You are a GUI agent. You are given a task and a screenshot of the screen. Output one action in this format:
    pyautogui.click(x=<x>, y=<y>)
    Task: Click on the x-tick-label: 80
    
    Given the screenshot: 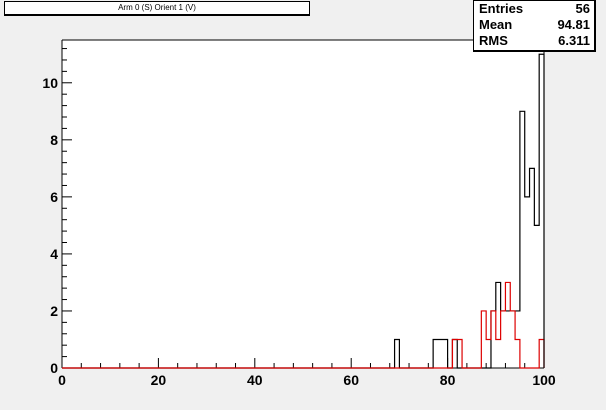 What is the action you would take?
    pyautogui.click(x=448, y=380)
    